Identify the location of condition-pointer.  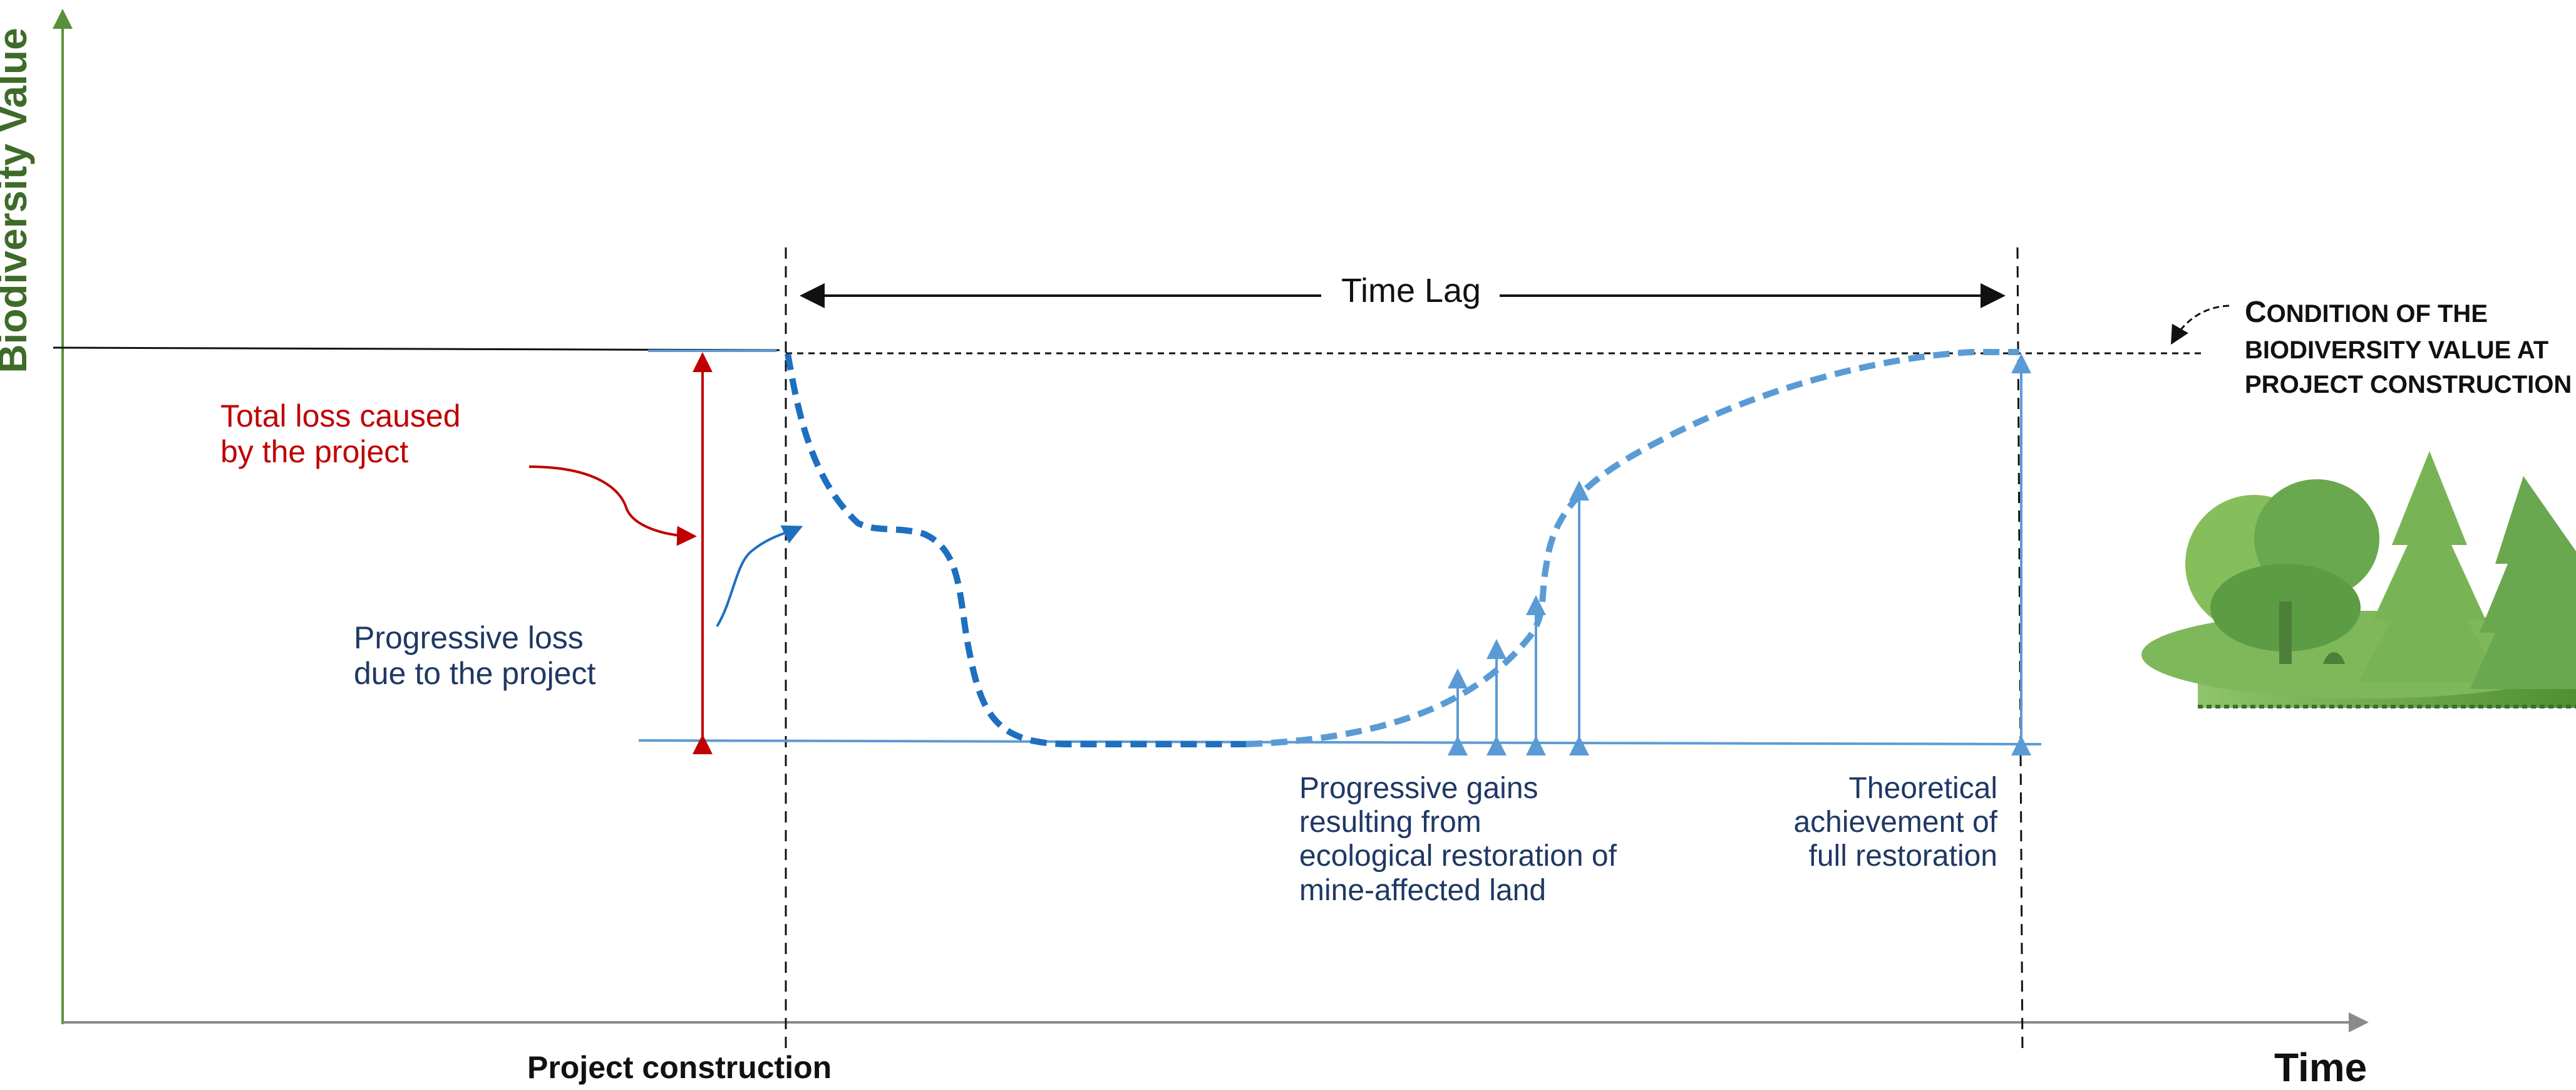
(2201, 324).